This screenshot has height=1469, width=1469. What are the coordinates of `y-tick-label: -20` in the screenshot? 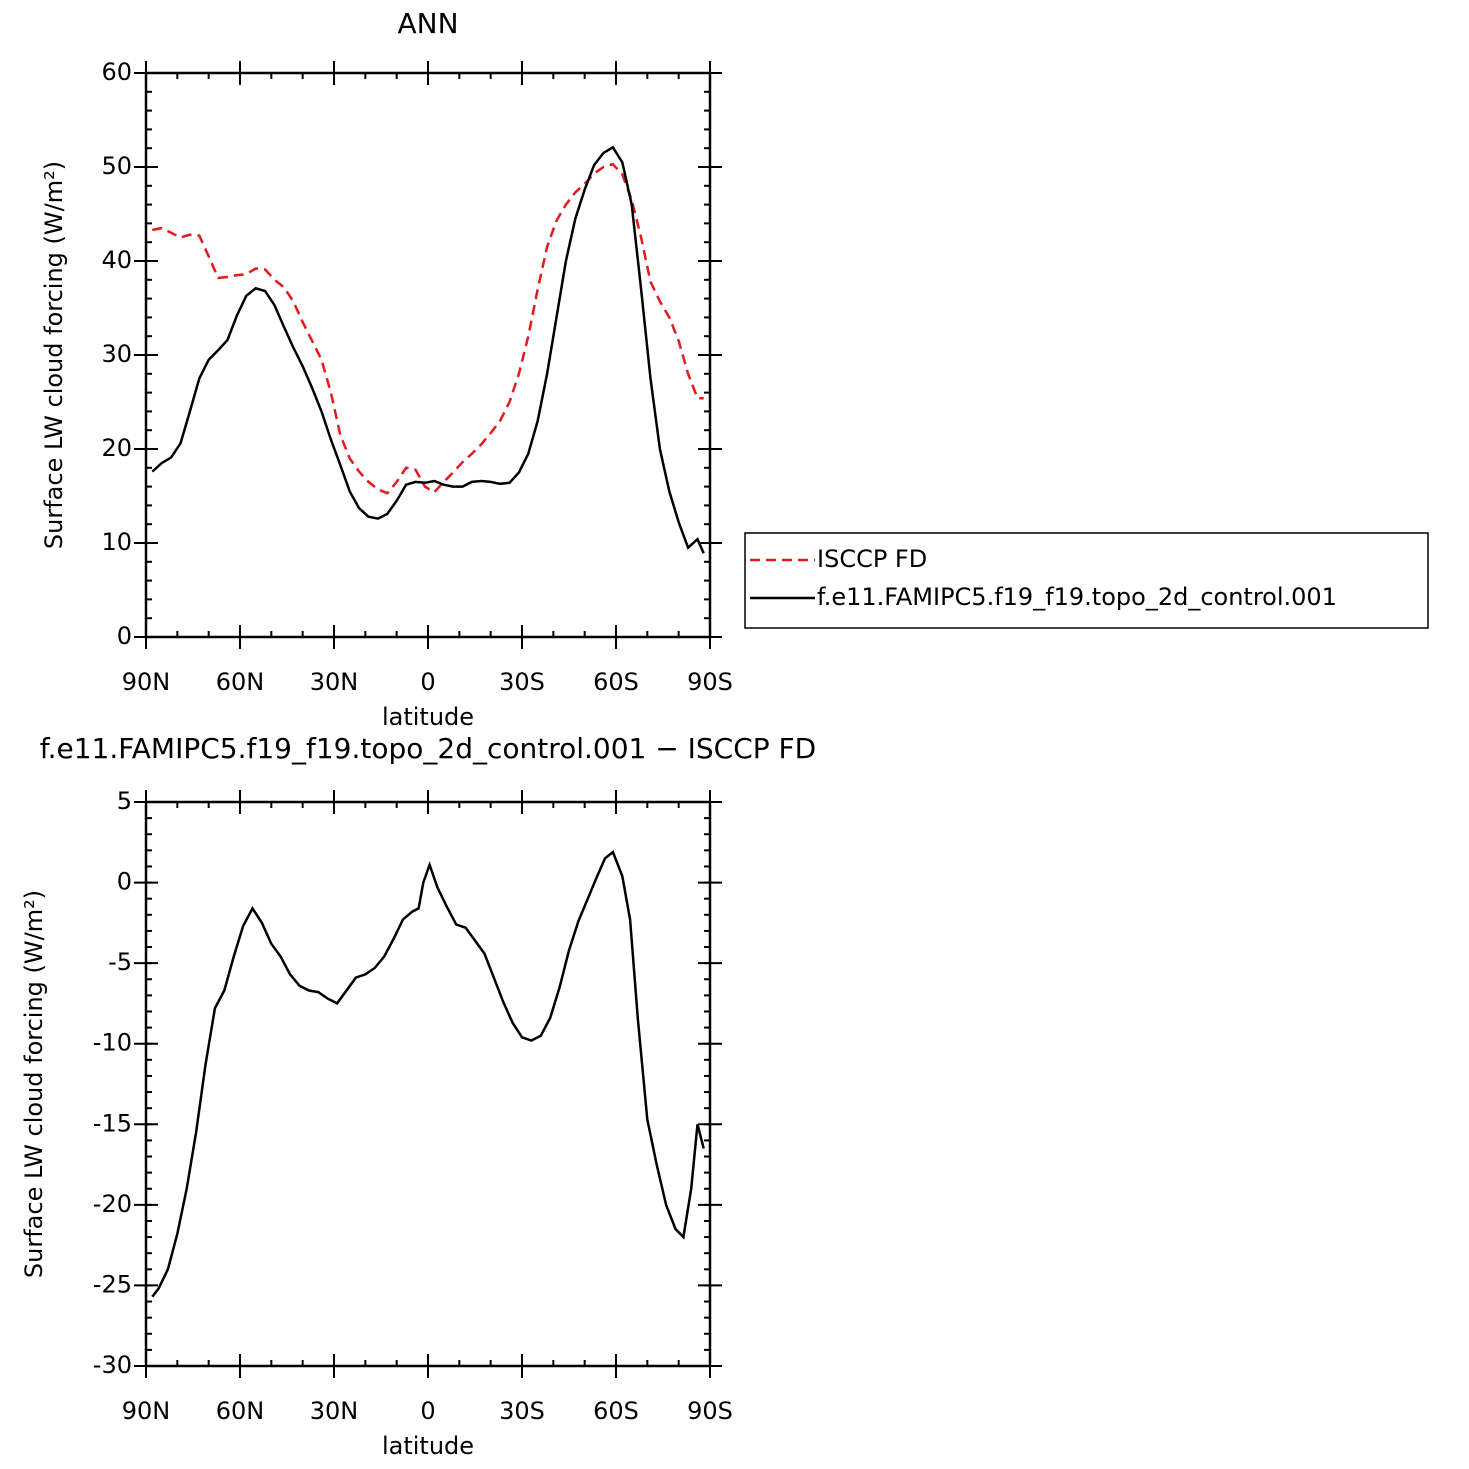 It's located at (112, 1204).